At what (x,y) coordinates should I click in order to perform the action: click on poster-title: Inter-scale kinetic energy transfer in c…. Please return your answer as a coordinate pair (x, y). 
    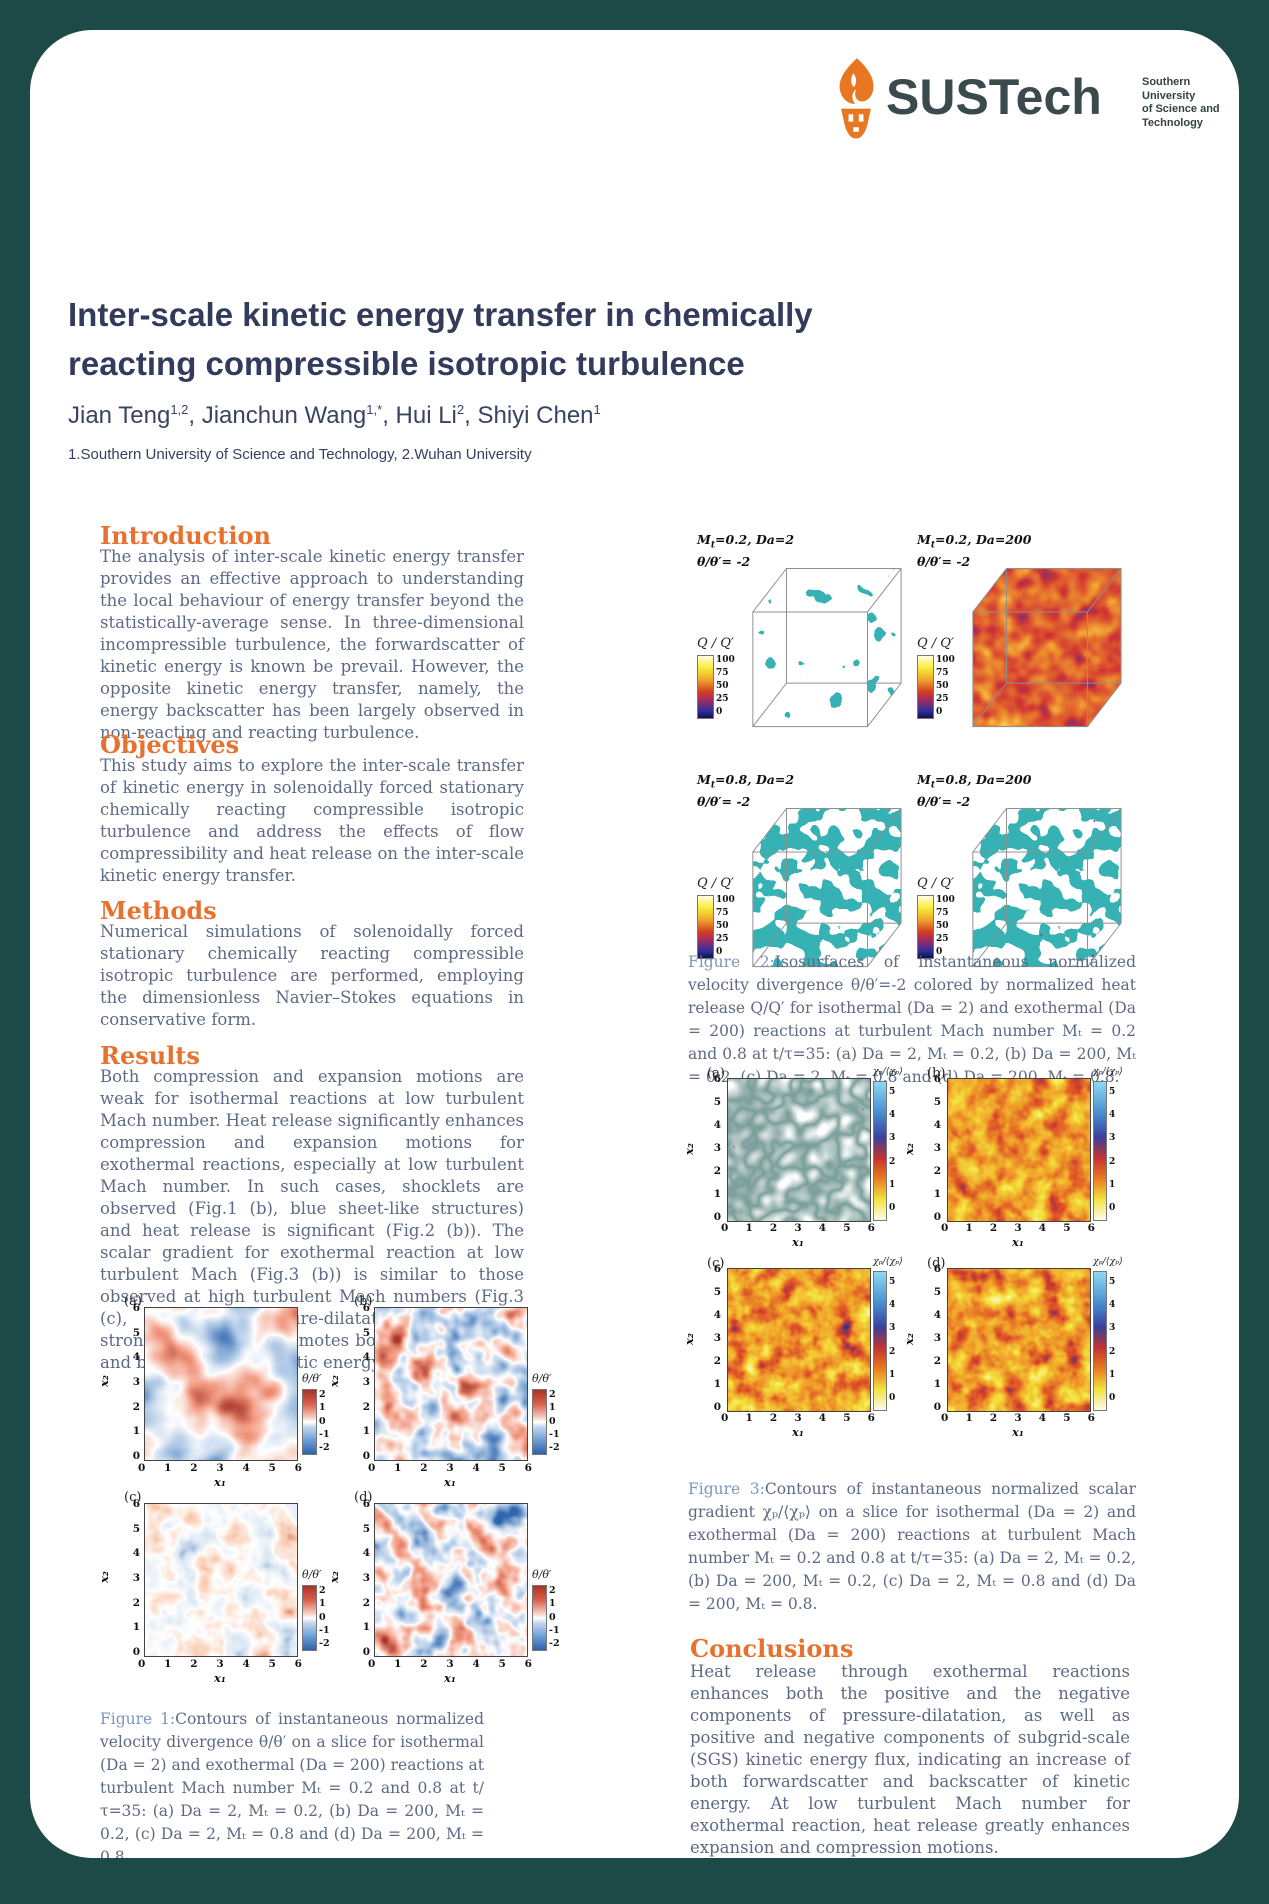
    Looking at the image, I should click on (498, 339).